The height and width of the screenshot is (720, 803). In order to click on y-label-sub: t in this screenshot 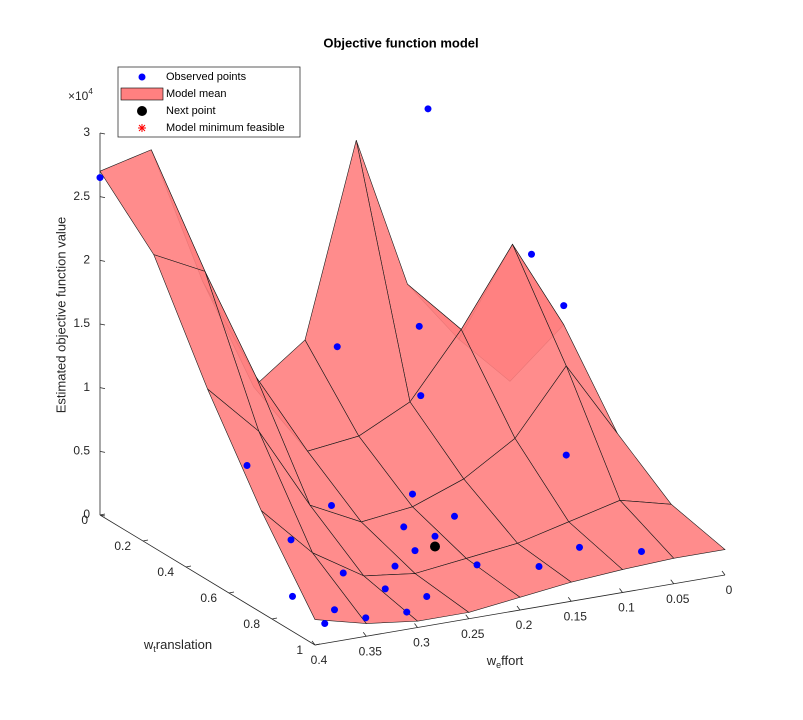, I will do `click(154, 649)`.